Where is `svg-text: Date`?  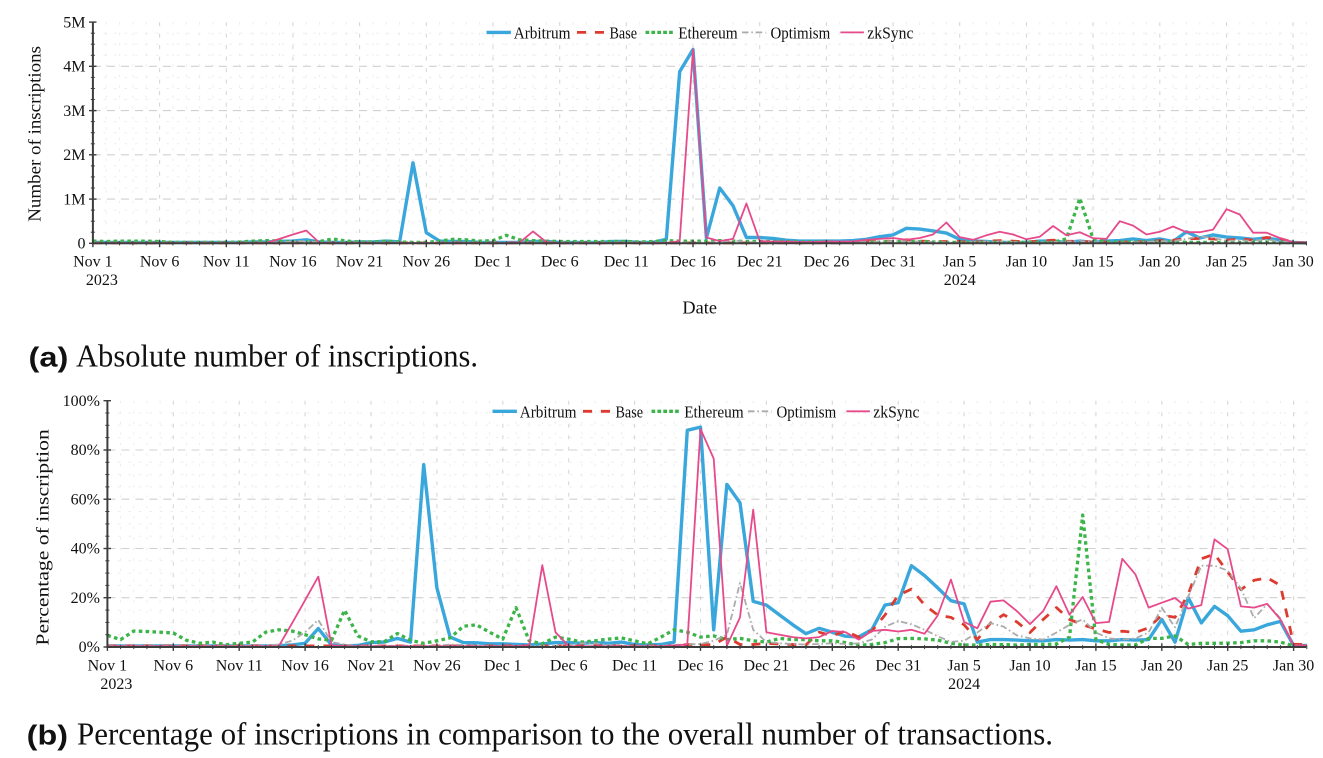 svg-text: Date is located at coordinates (699, 308).